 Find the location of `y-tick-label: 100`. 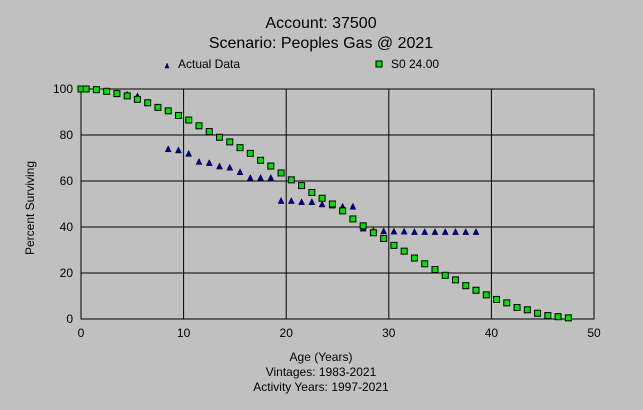

y-tick-label: 100 is located at coordinates (63, 89).